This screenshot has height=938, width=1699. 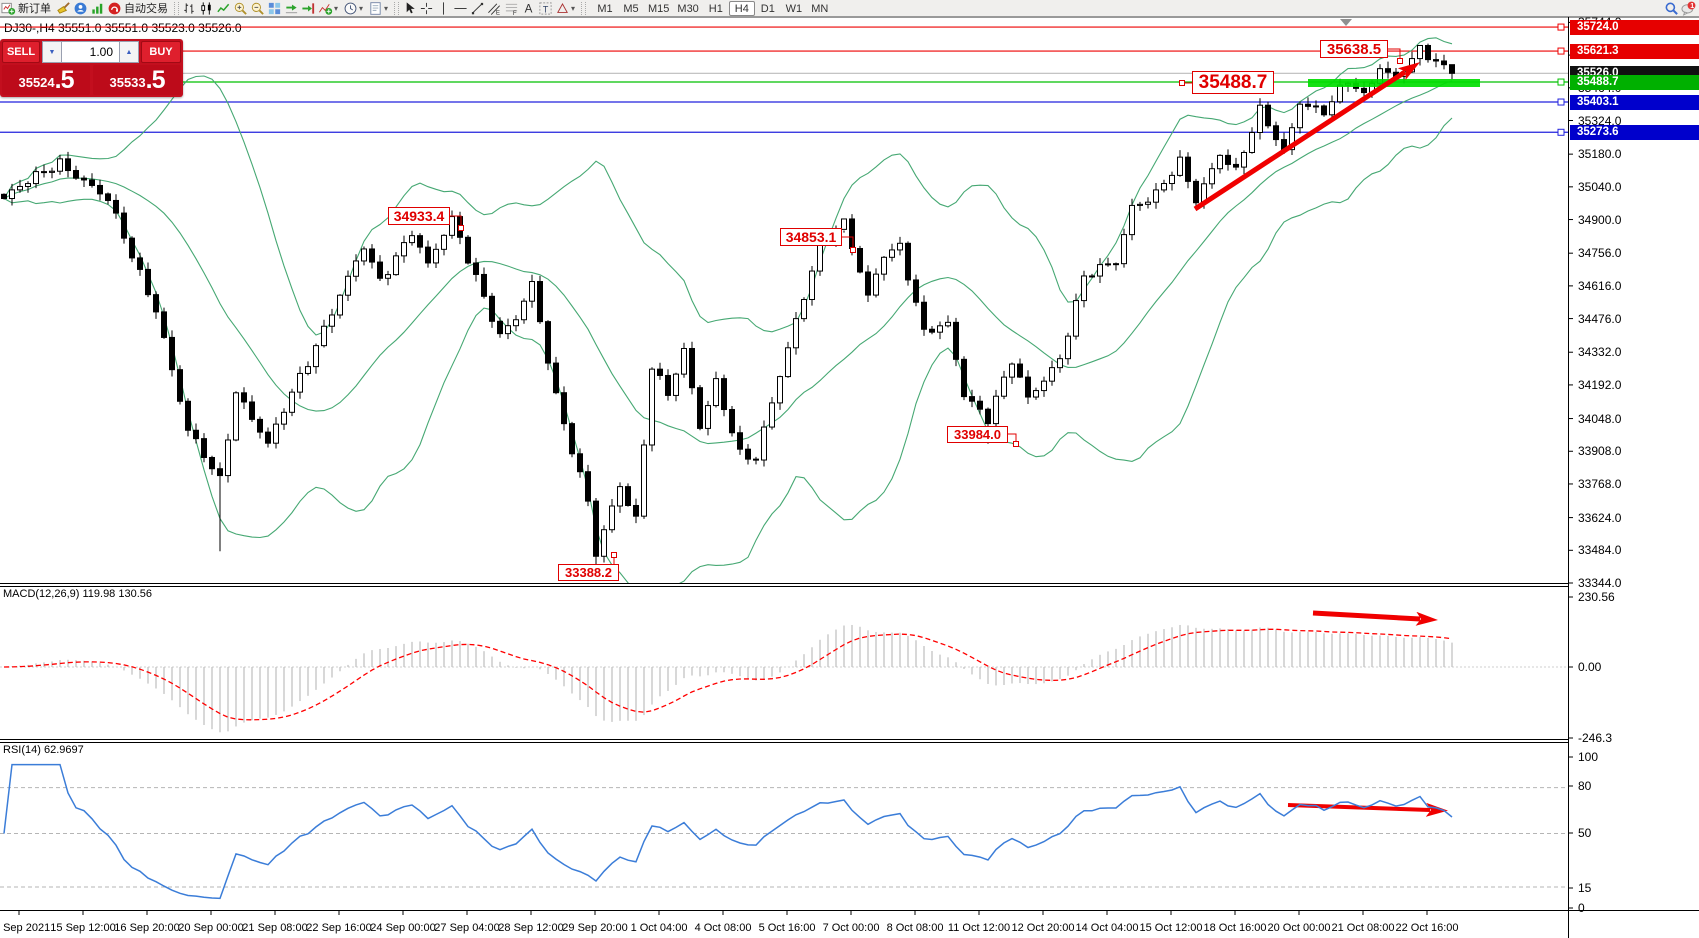 What do you see at coordinates (460, 8) in the screenshot?
I see `horizontal-line-button-icon` at bounding box center [460, 8].